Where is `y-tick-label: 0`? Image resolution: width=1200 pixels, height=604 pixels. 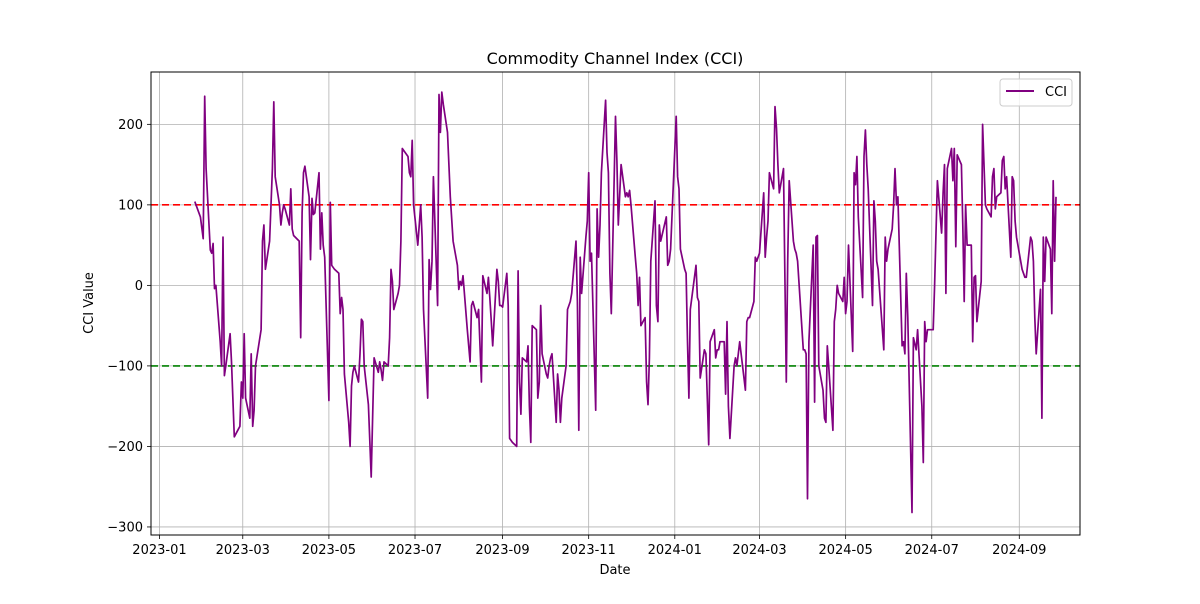
y-tick-label: 0 is located at coordinates (139, 286).